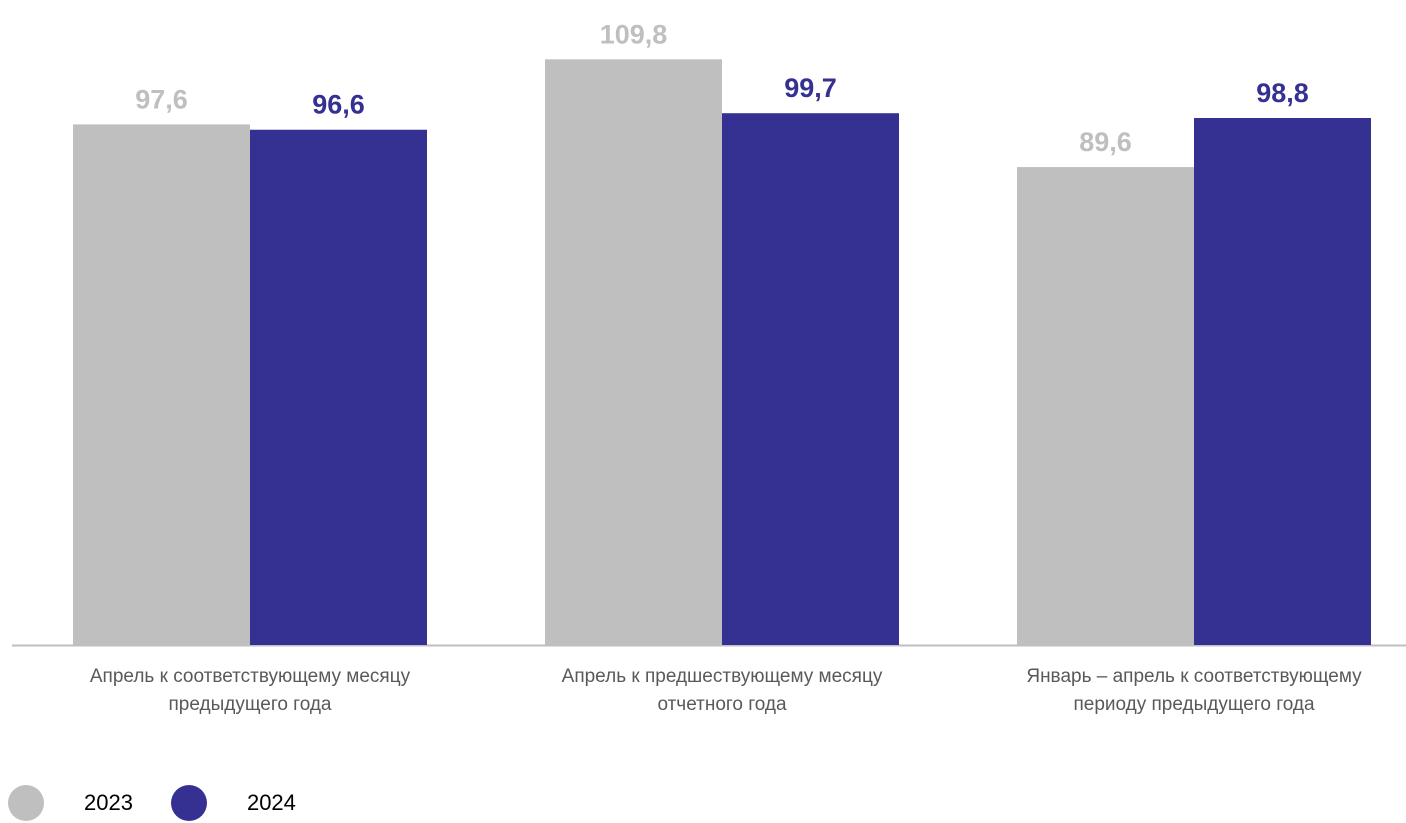  What do you see at coordinates (70, 803) in the screenshot?
I see `legend-item-2023: 2023` at bounding box center [70, 803].